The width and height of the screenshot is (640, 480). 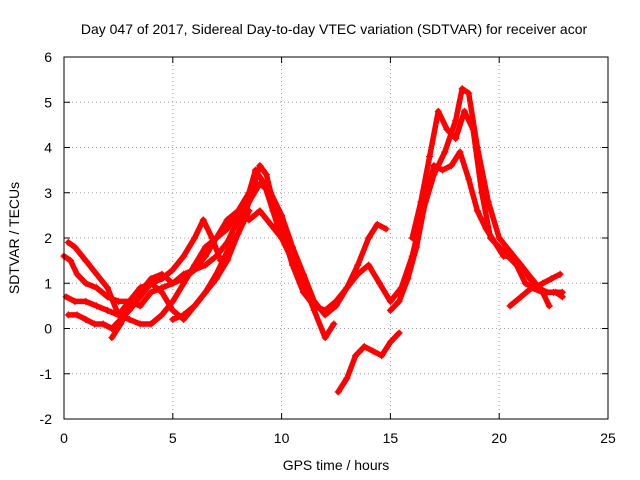 What do you see at coordinates (608, 438) in the screenshot?
I see `x-tick-label: 25` at bounding box center [608, 438].